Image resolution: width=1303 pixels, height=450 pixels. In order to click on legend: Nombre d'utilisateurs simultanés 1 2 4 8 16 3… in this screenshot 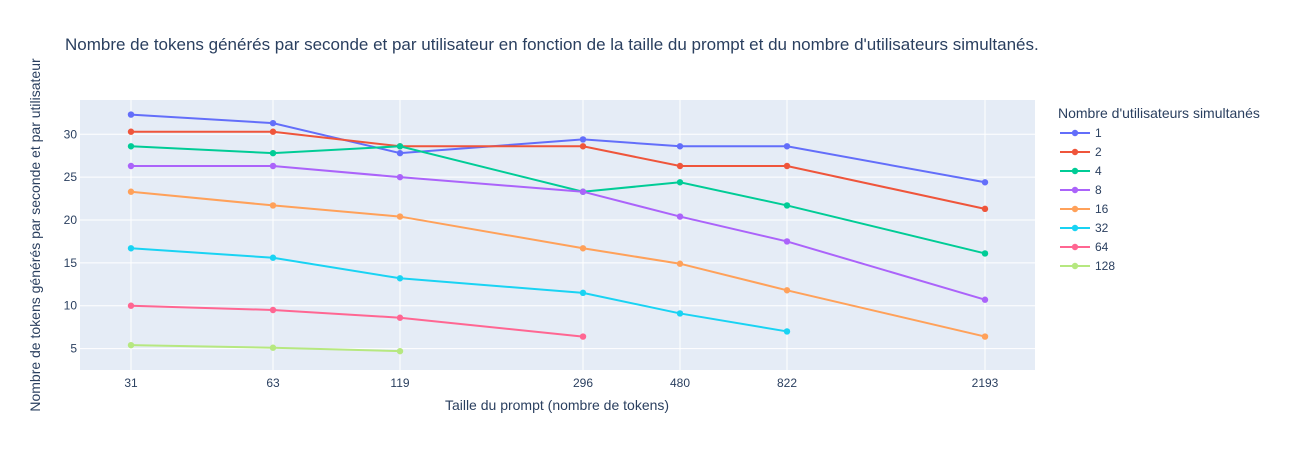, I will do `click(1159, 189)`.